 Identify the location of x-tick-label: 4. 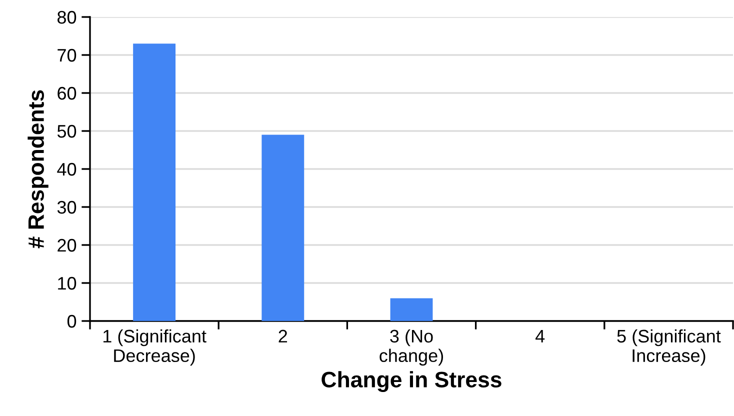
(540, 336).